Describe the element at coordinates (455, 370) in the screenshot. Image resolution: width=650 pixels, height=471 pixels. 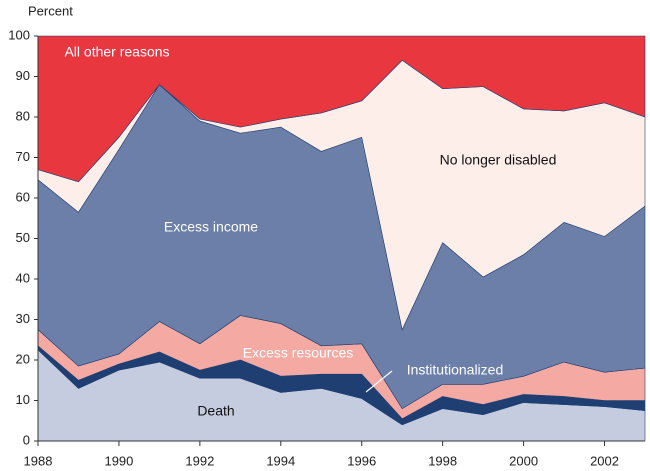
I see `series-label: Institutionalized` at that location.